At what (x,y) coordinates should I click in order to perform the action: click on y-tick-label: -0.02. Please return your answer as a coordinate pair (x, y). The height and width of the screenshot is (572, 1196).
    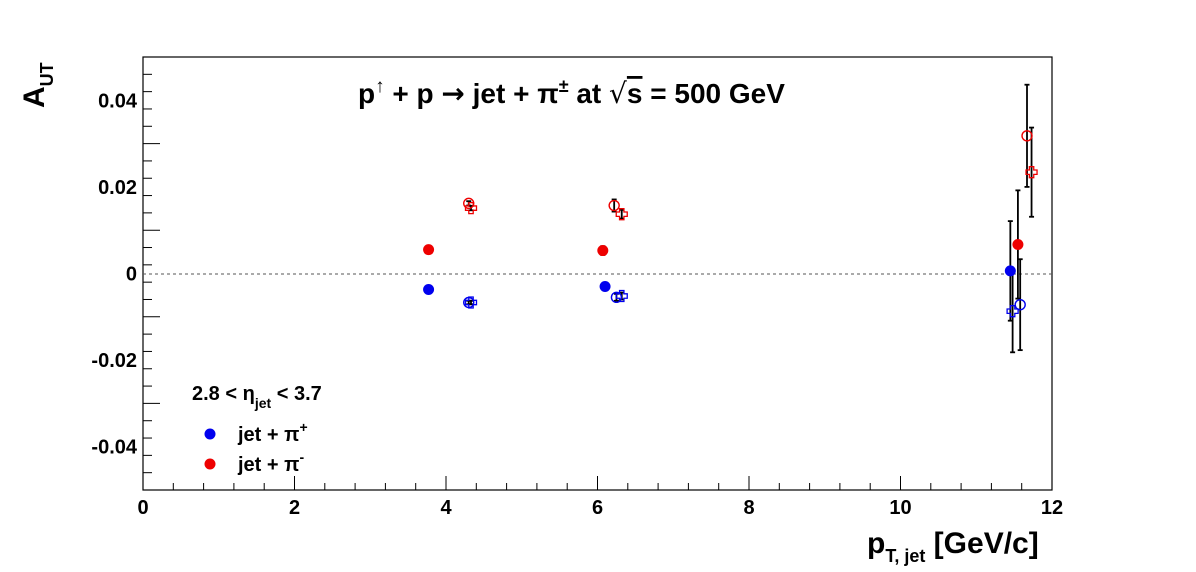
    Looking at the image, I should click on (114, 361).